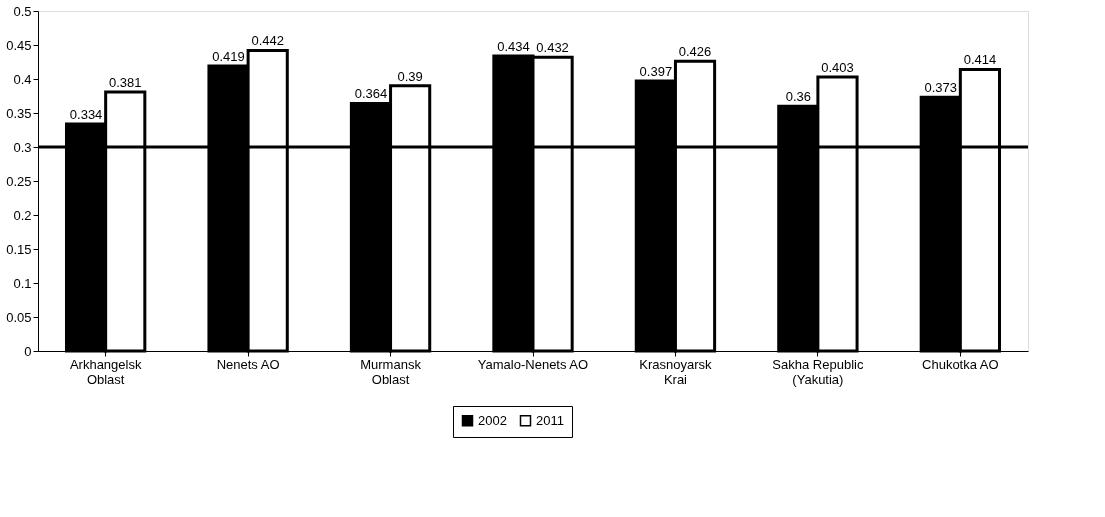 Image resolution: width=1105 pixels, height=517 pixels. I want to click on y-tick-label: 0.4, so click(22, 79).